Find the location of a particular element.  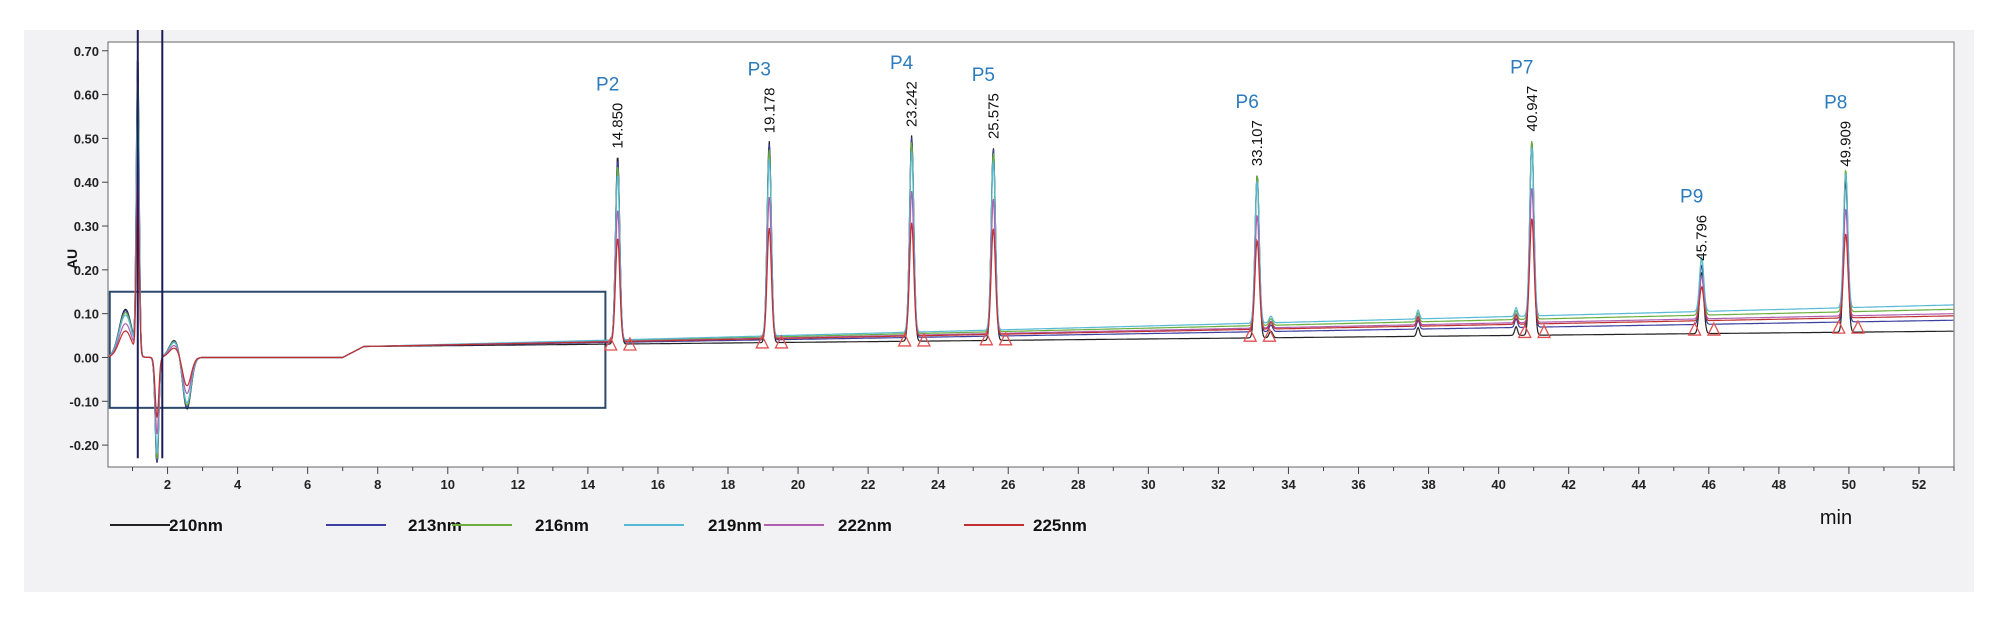

peak-name-label: P4 is located at coordinates (902, 63).